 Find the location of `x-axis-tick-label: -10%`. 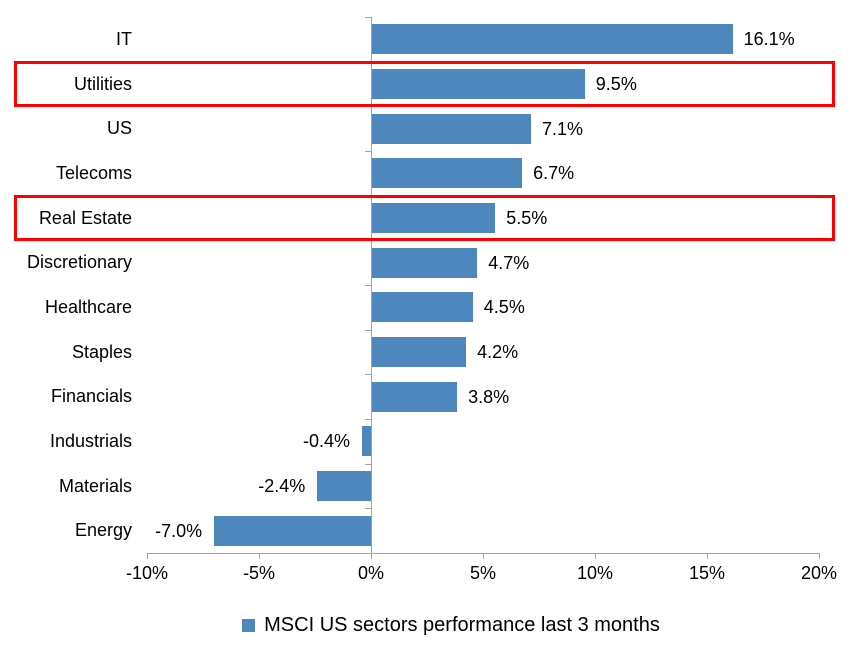

x-axis-tick-label: -10% is located at coordinates (147, 573).